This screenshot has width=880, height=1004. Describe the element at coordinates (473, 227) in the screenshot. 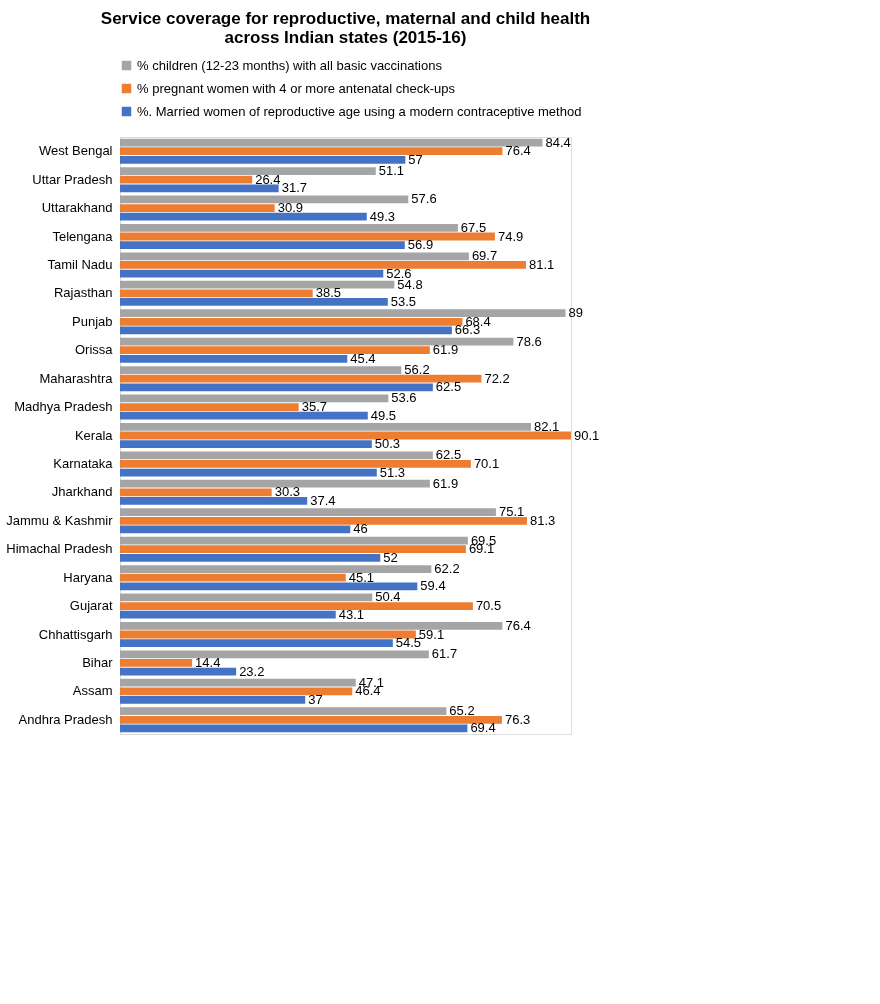

I see `data-label: 67.5` at that location.